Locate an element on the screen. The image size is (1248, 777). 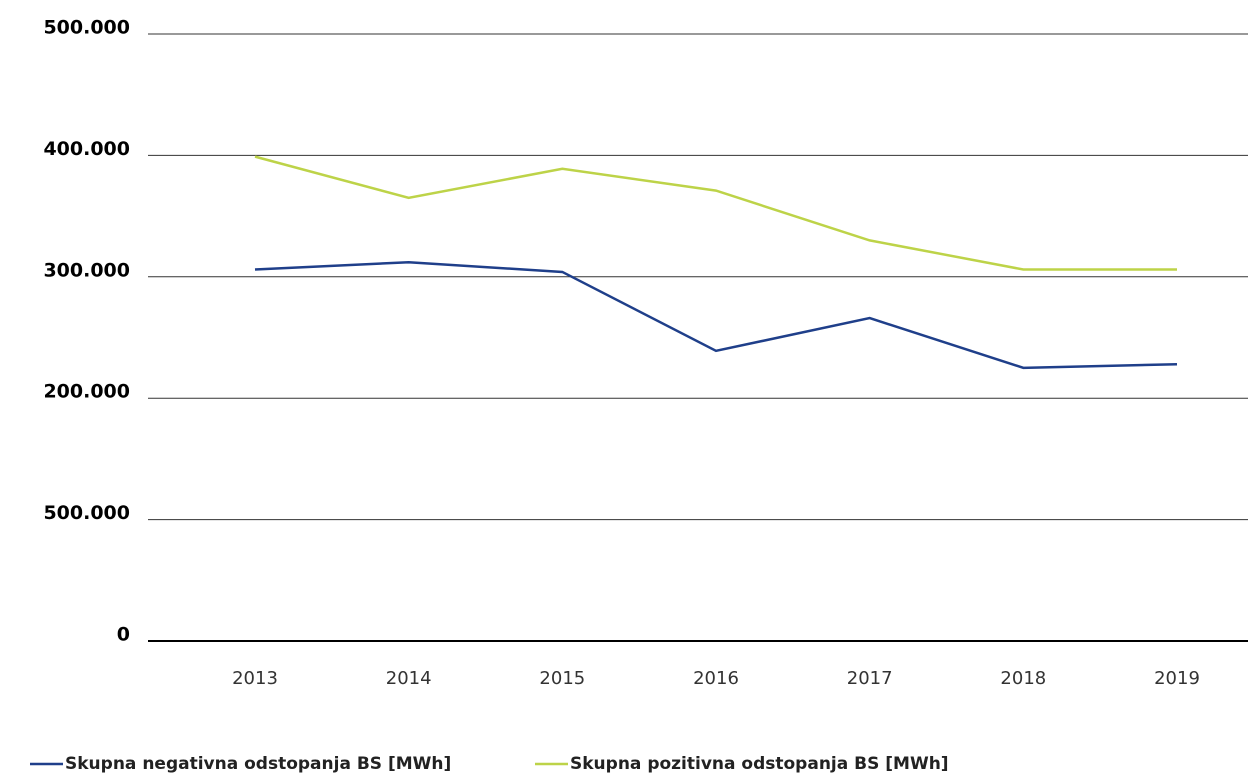
legend-label: Skupna pozitivna odstopanja BS [MWh] is located at coordinates (759, 764).